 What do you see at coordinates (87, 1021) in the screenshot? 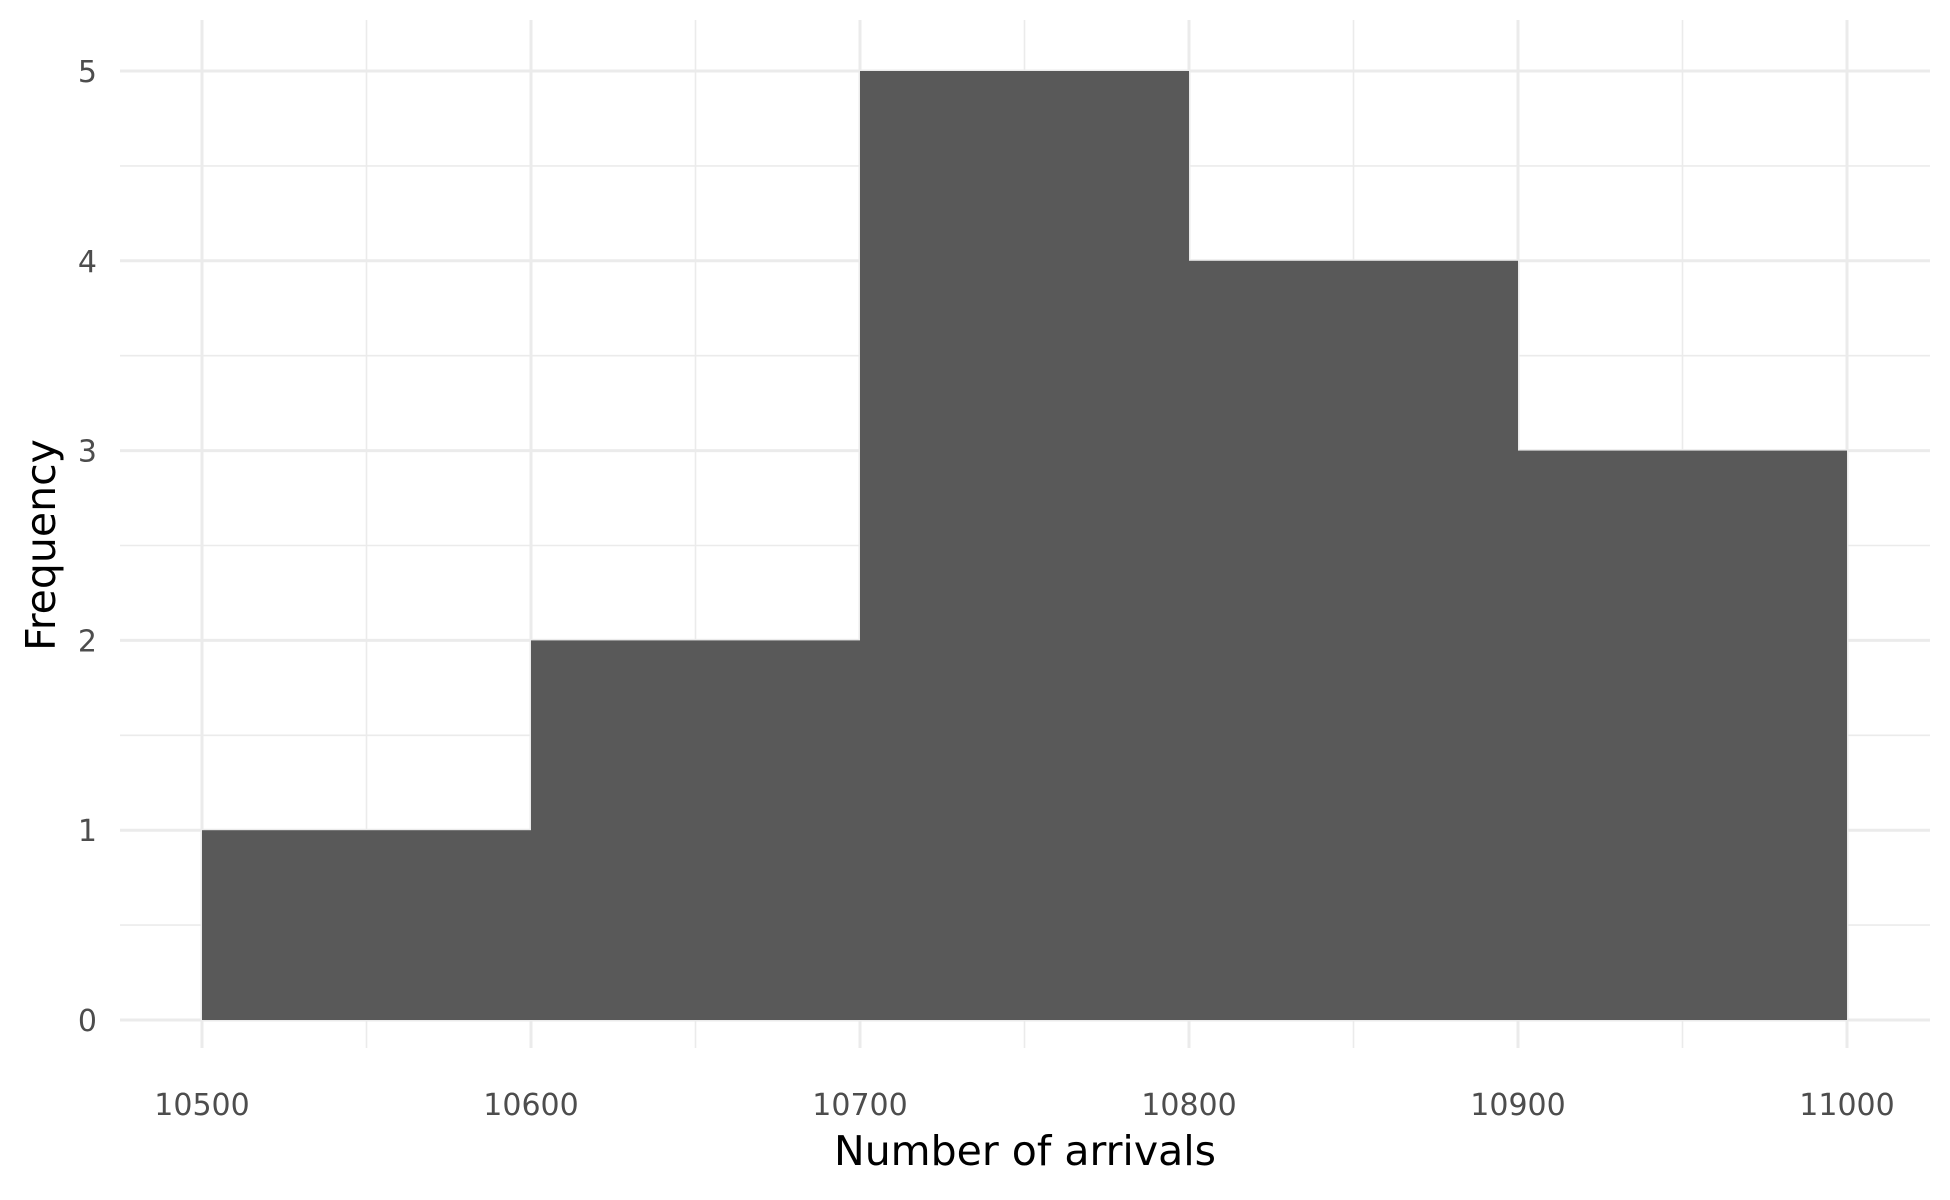
I see `y-tick-label: 0` at bounding box center [87, 1021].